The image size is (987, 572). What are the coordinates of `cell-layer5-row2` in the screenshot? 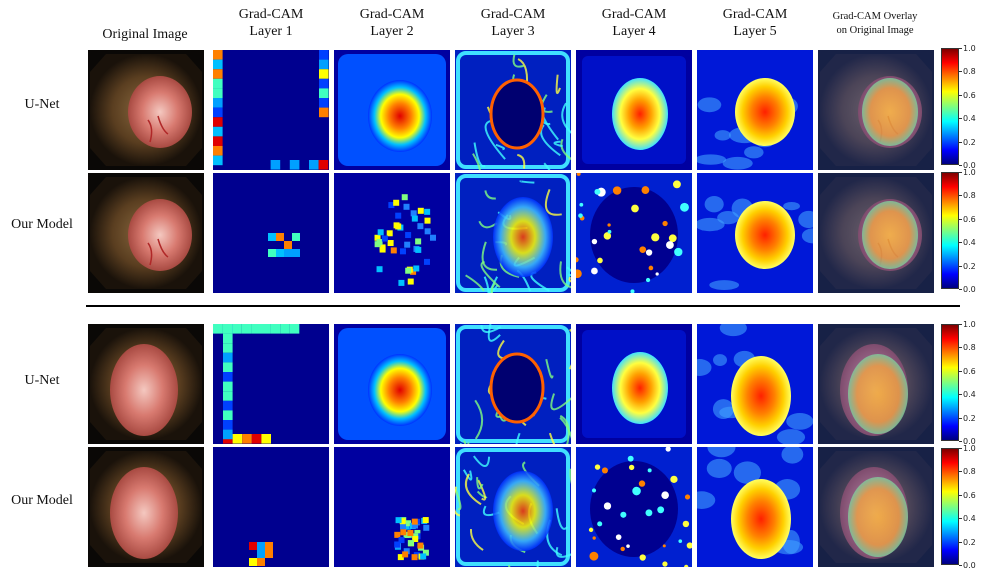 It's located at (755, 233).